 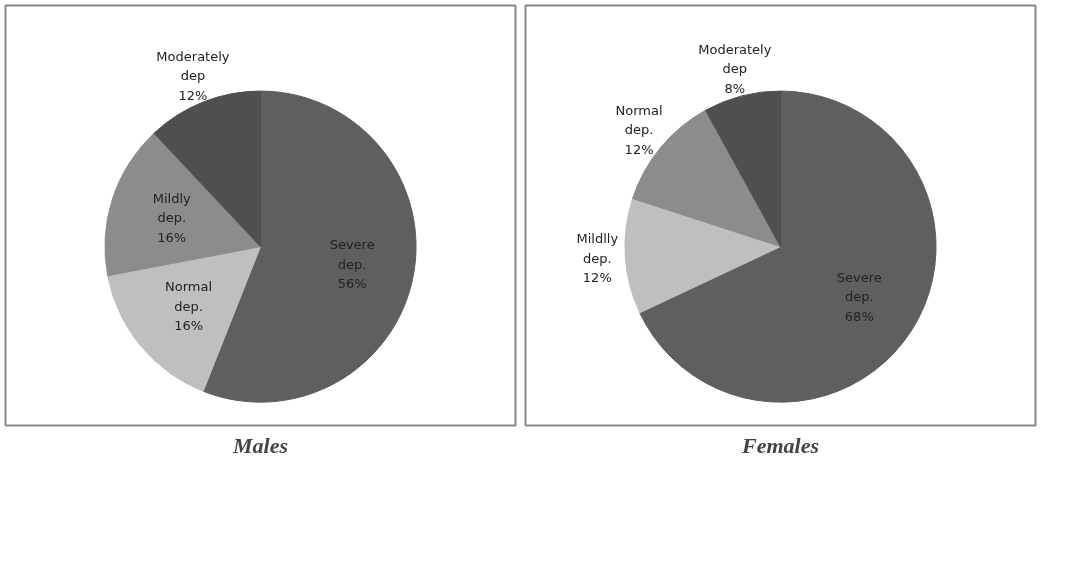 What do you see at coordinates (780, 445) in the screenshot?
I see `text: Females` at bounding box center [780, 445].